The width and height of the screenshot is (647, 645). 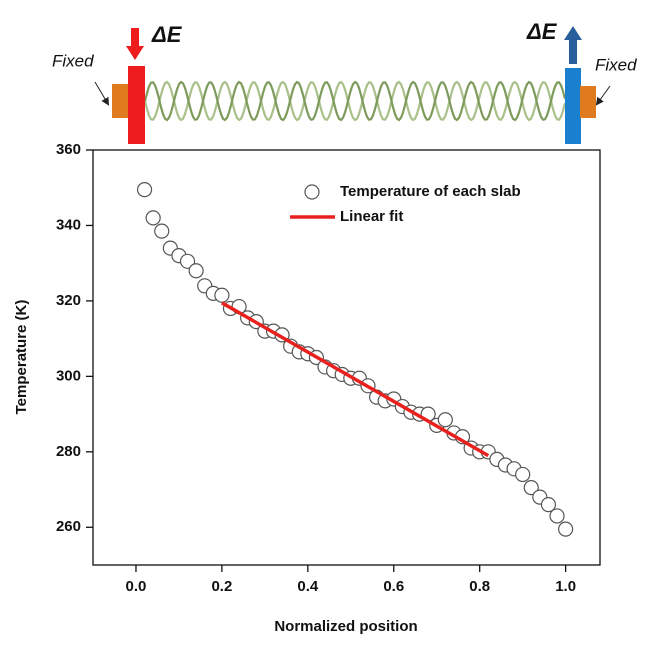 I want to click on x-tick-label: 1.0, so click(x=565, y=586).